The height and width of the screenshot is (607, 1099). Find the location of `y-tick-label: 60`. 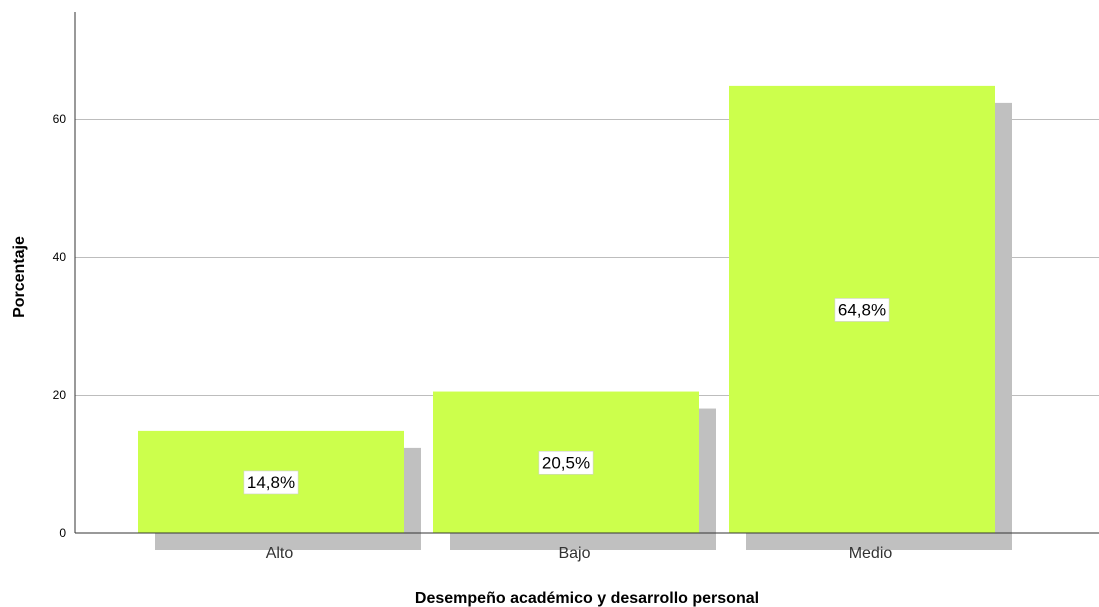

y-tick-label: 60 is located at coordinates (60, 119).